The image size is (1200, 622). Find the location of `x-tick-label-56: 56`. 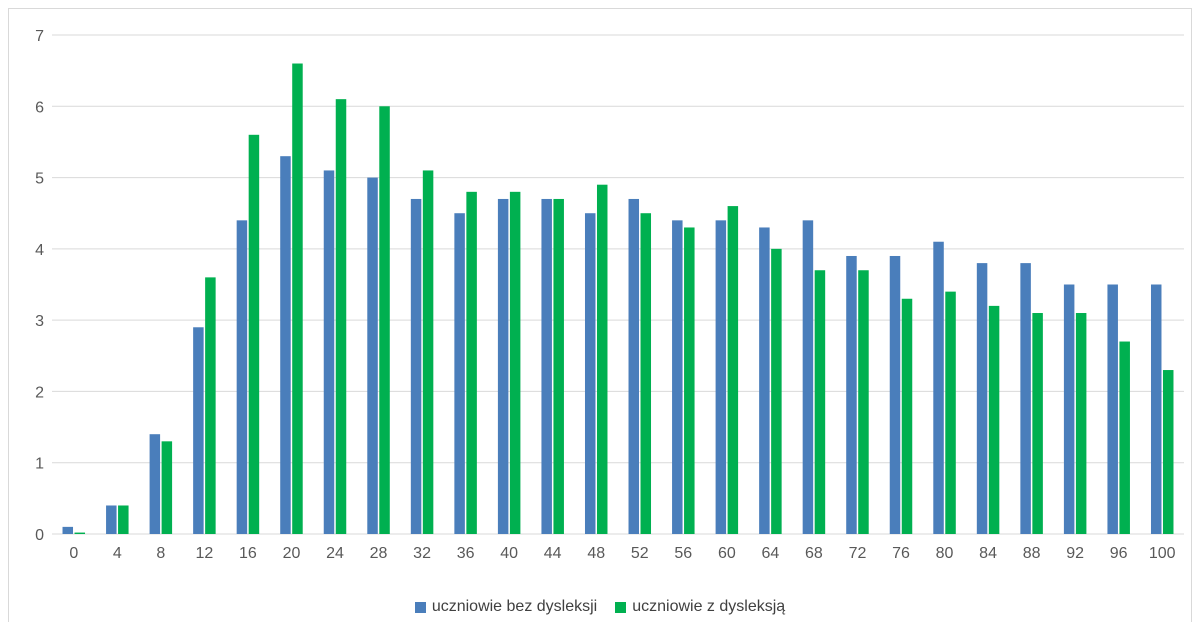

x-tick-label-56: 56 is located at coordinates (683, 553).